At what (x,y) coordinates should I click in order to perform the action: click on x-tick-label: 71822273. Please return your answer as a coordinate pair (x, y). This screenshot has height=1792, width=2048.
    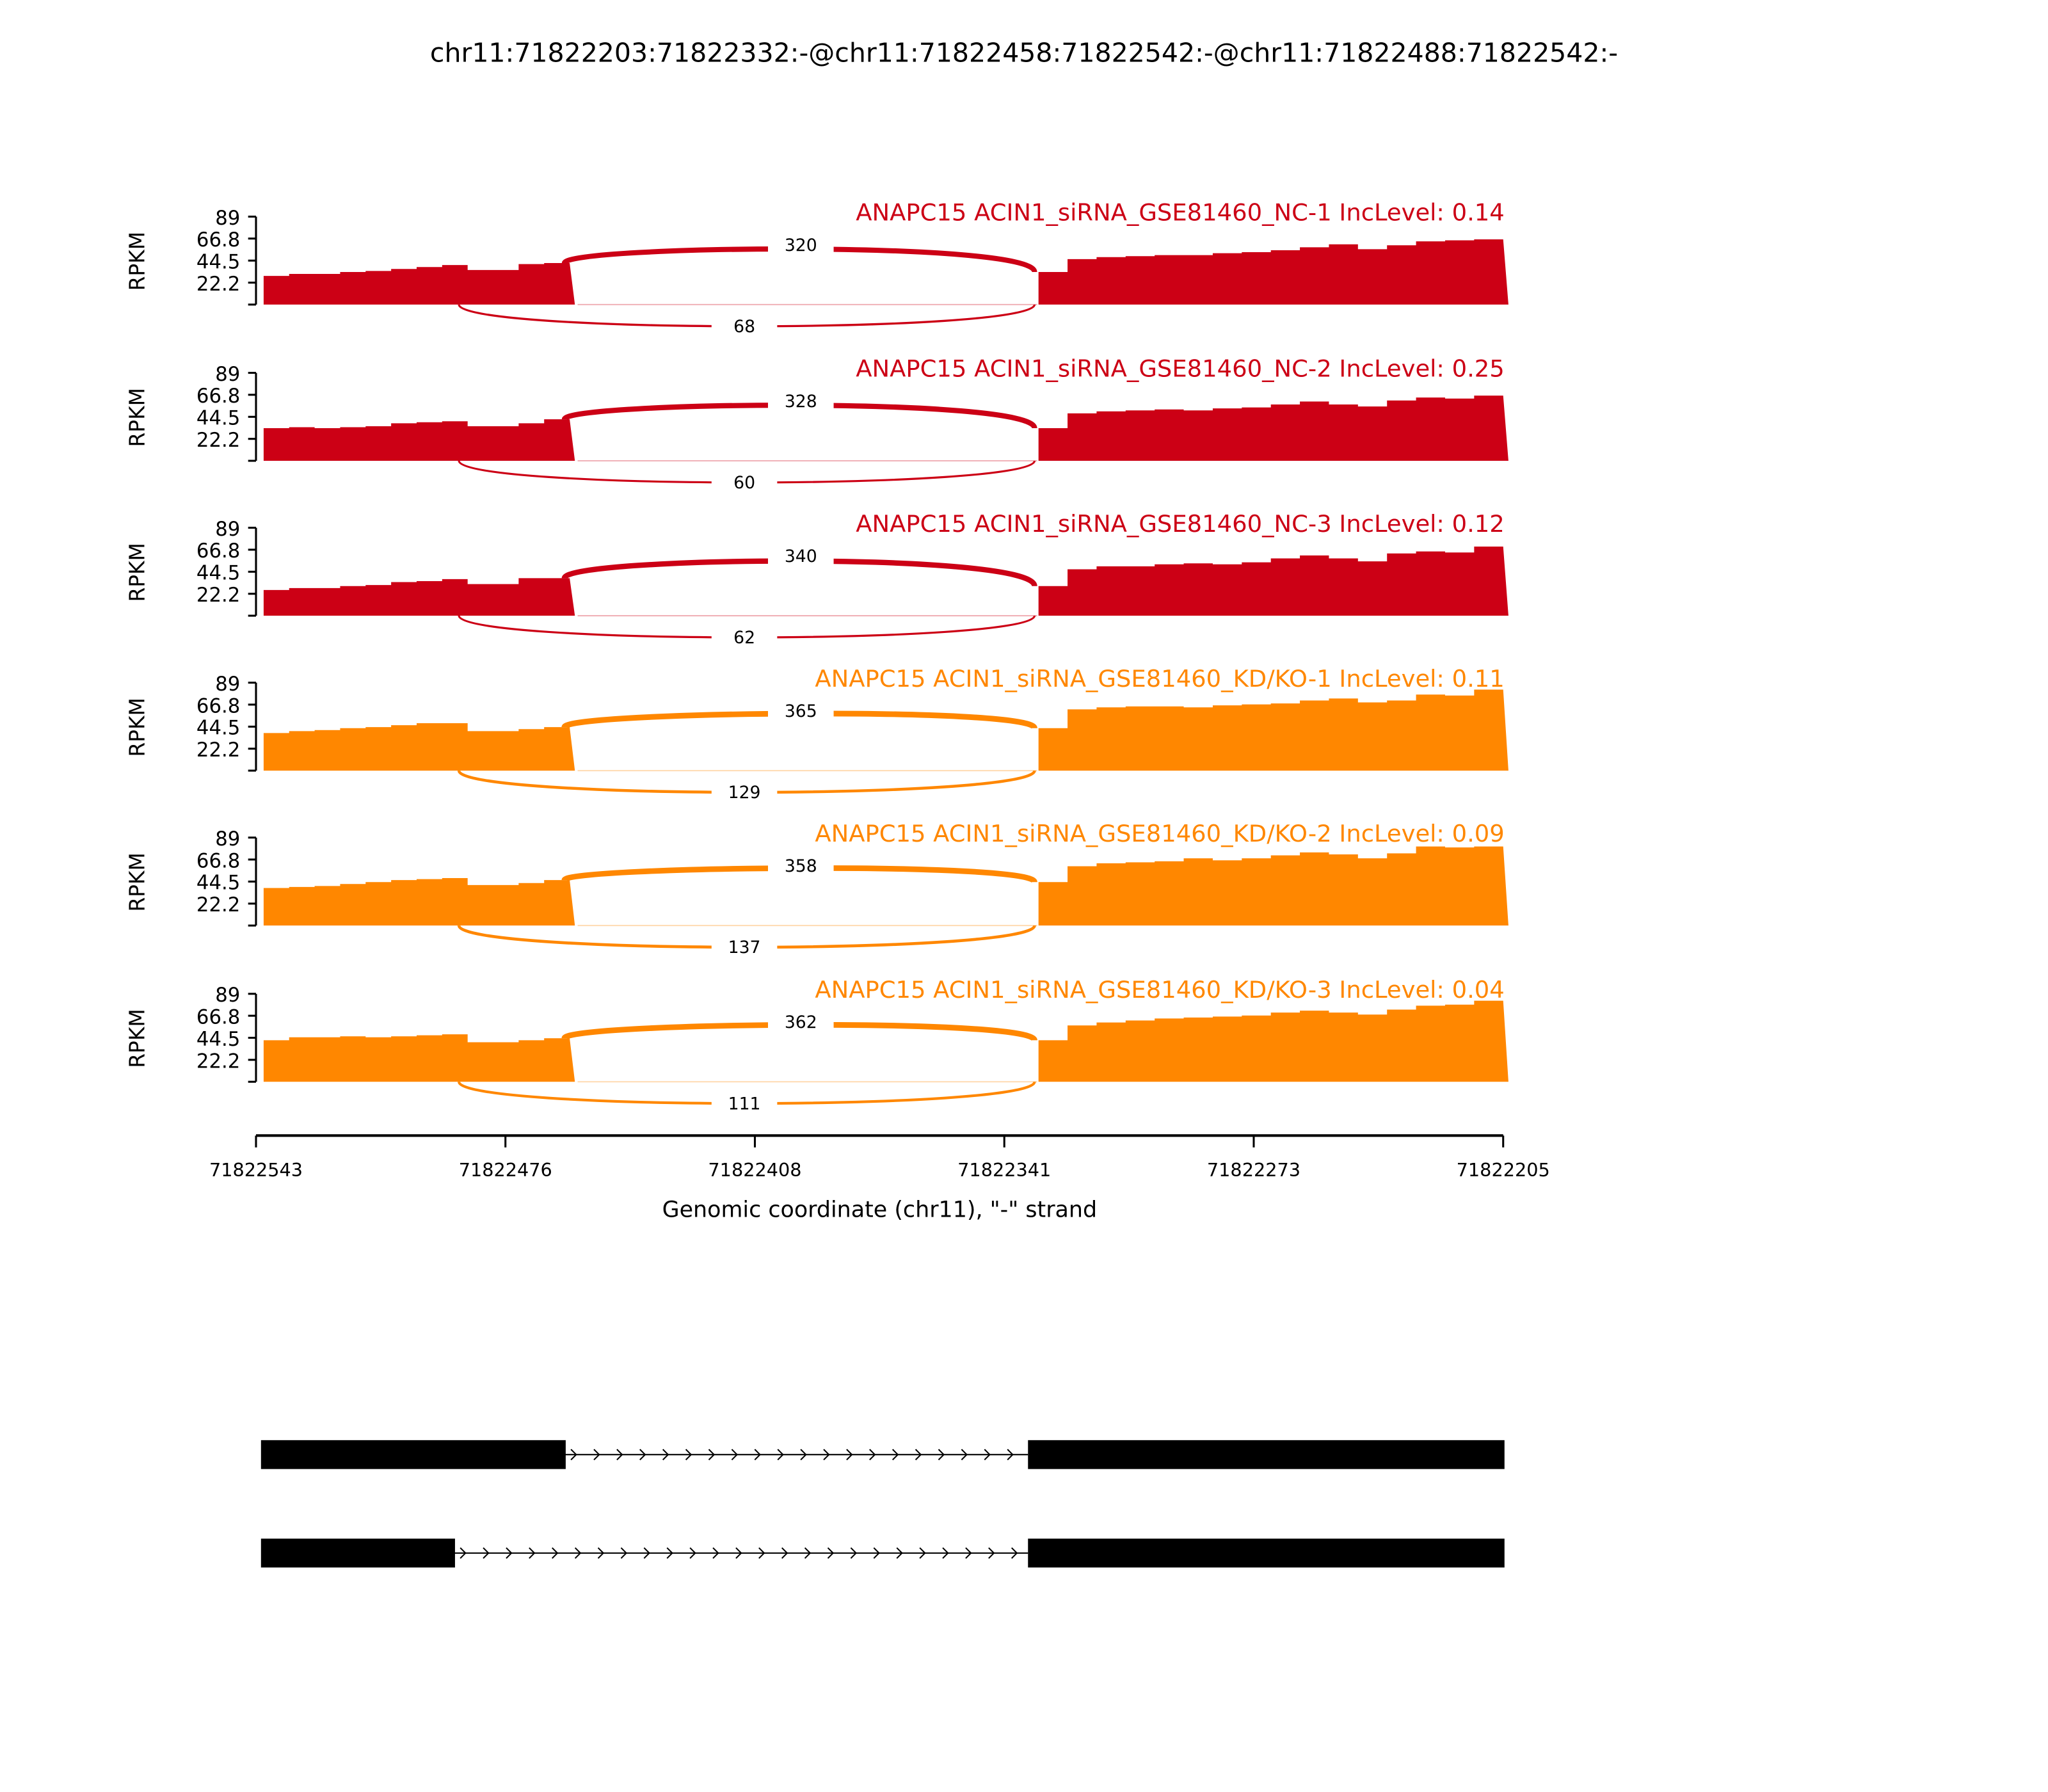
    Looking at the image, I should click on (1253, 1170).